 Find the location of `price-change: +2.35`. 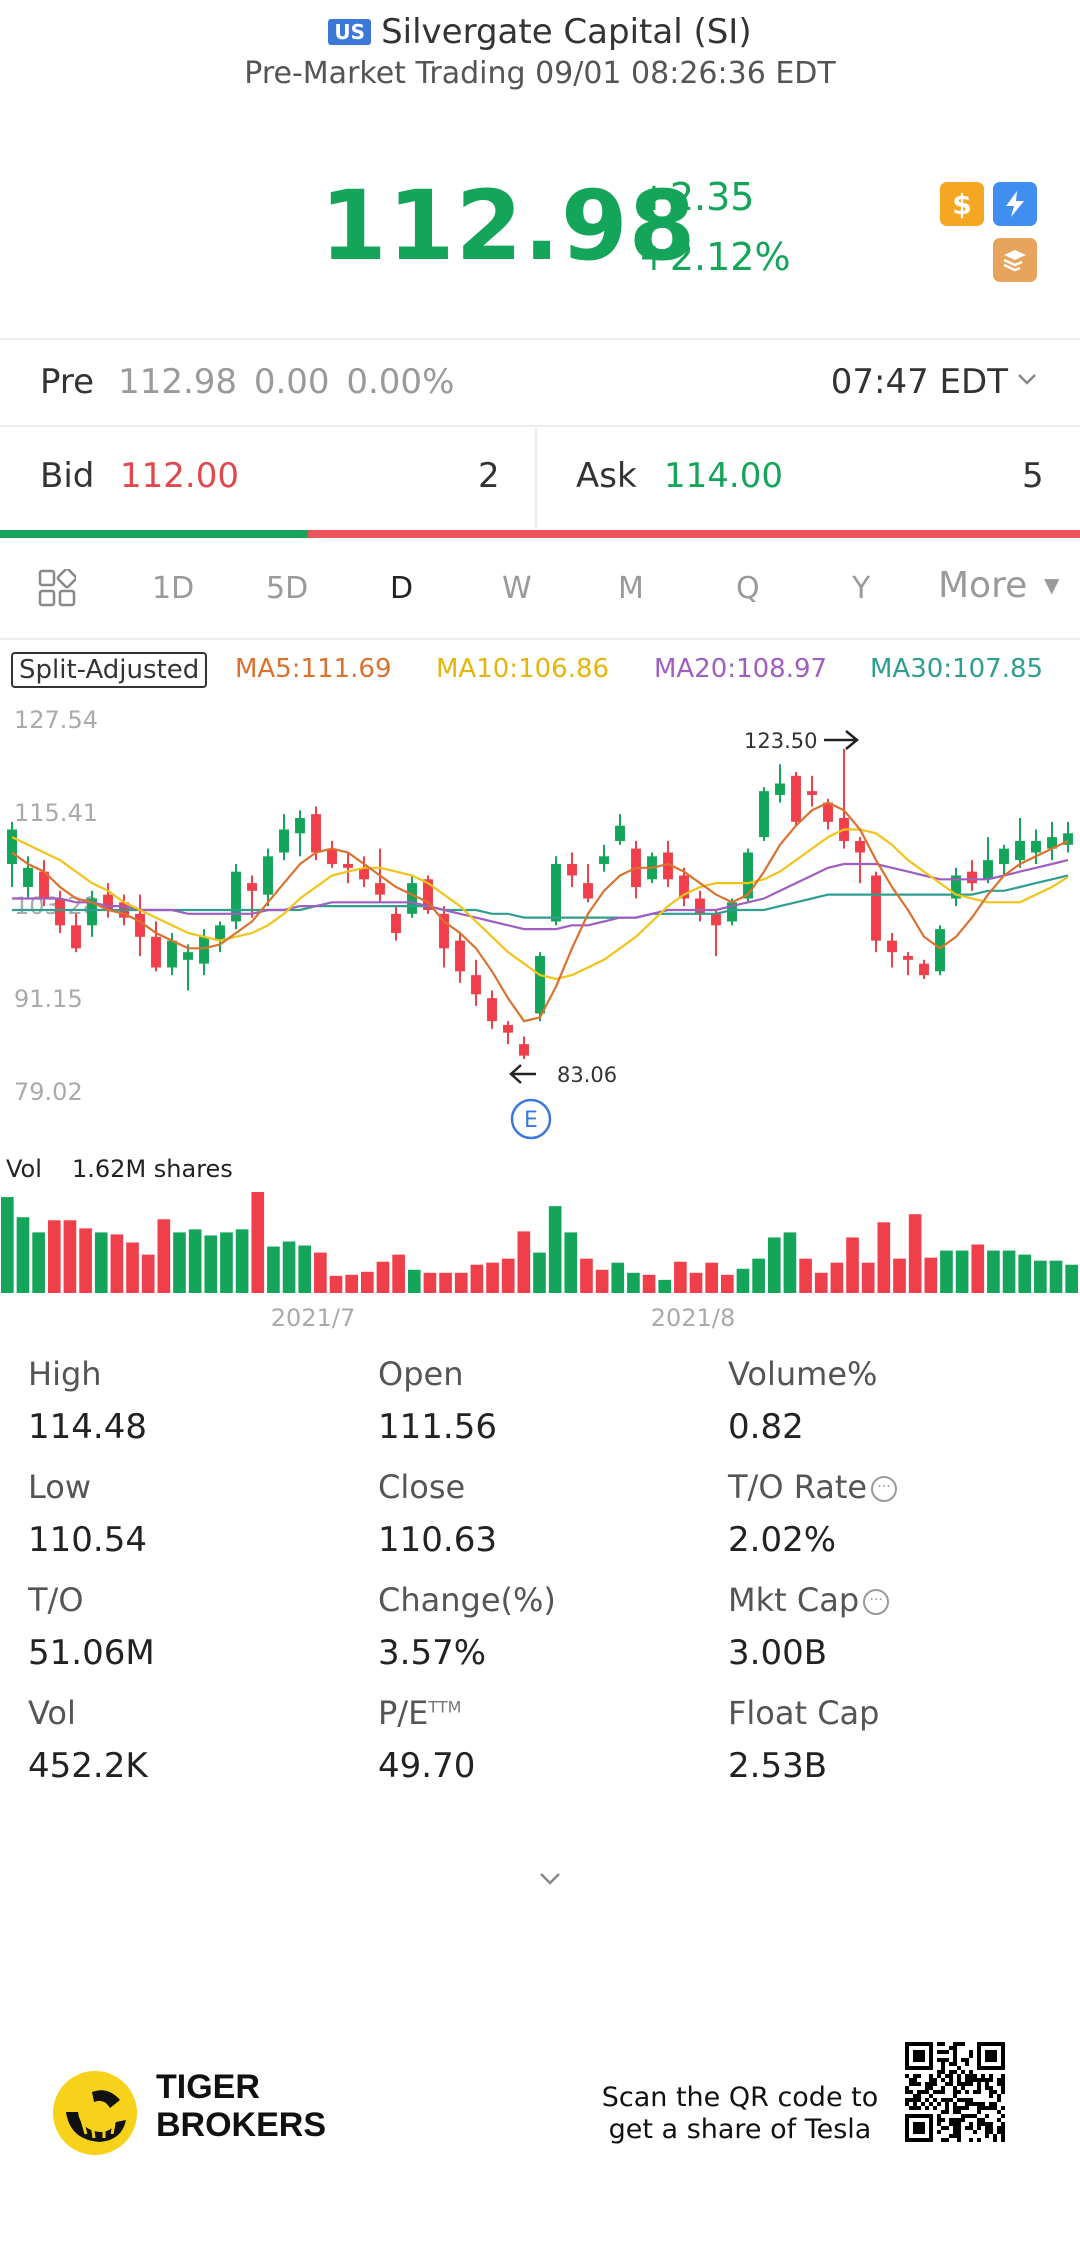

price-change: +2.35 is located at coordinates (696, 197).